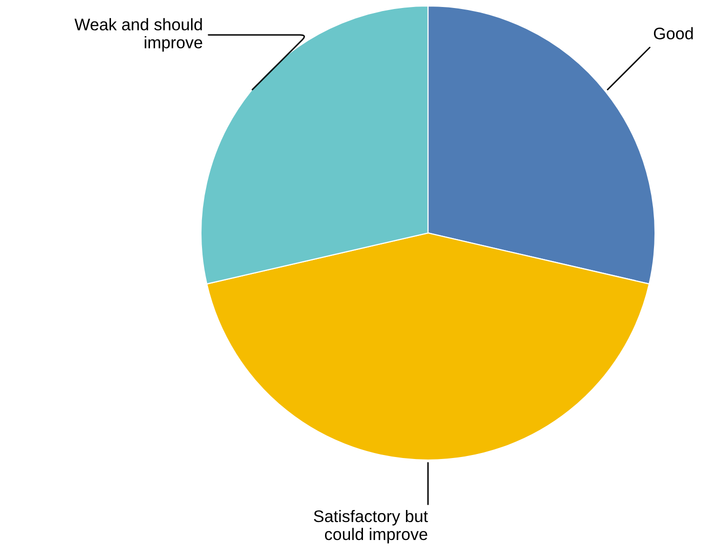  Describe the element at coordinates (138, 35) in the screenshot. I see `slice-label: Weak and should improve` at that location.